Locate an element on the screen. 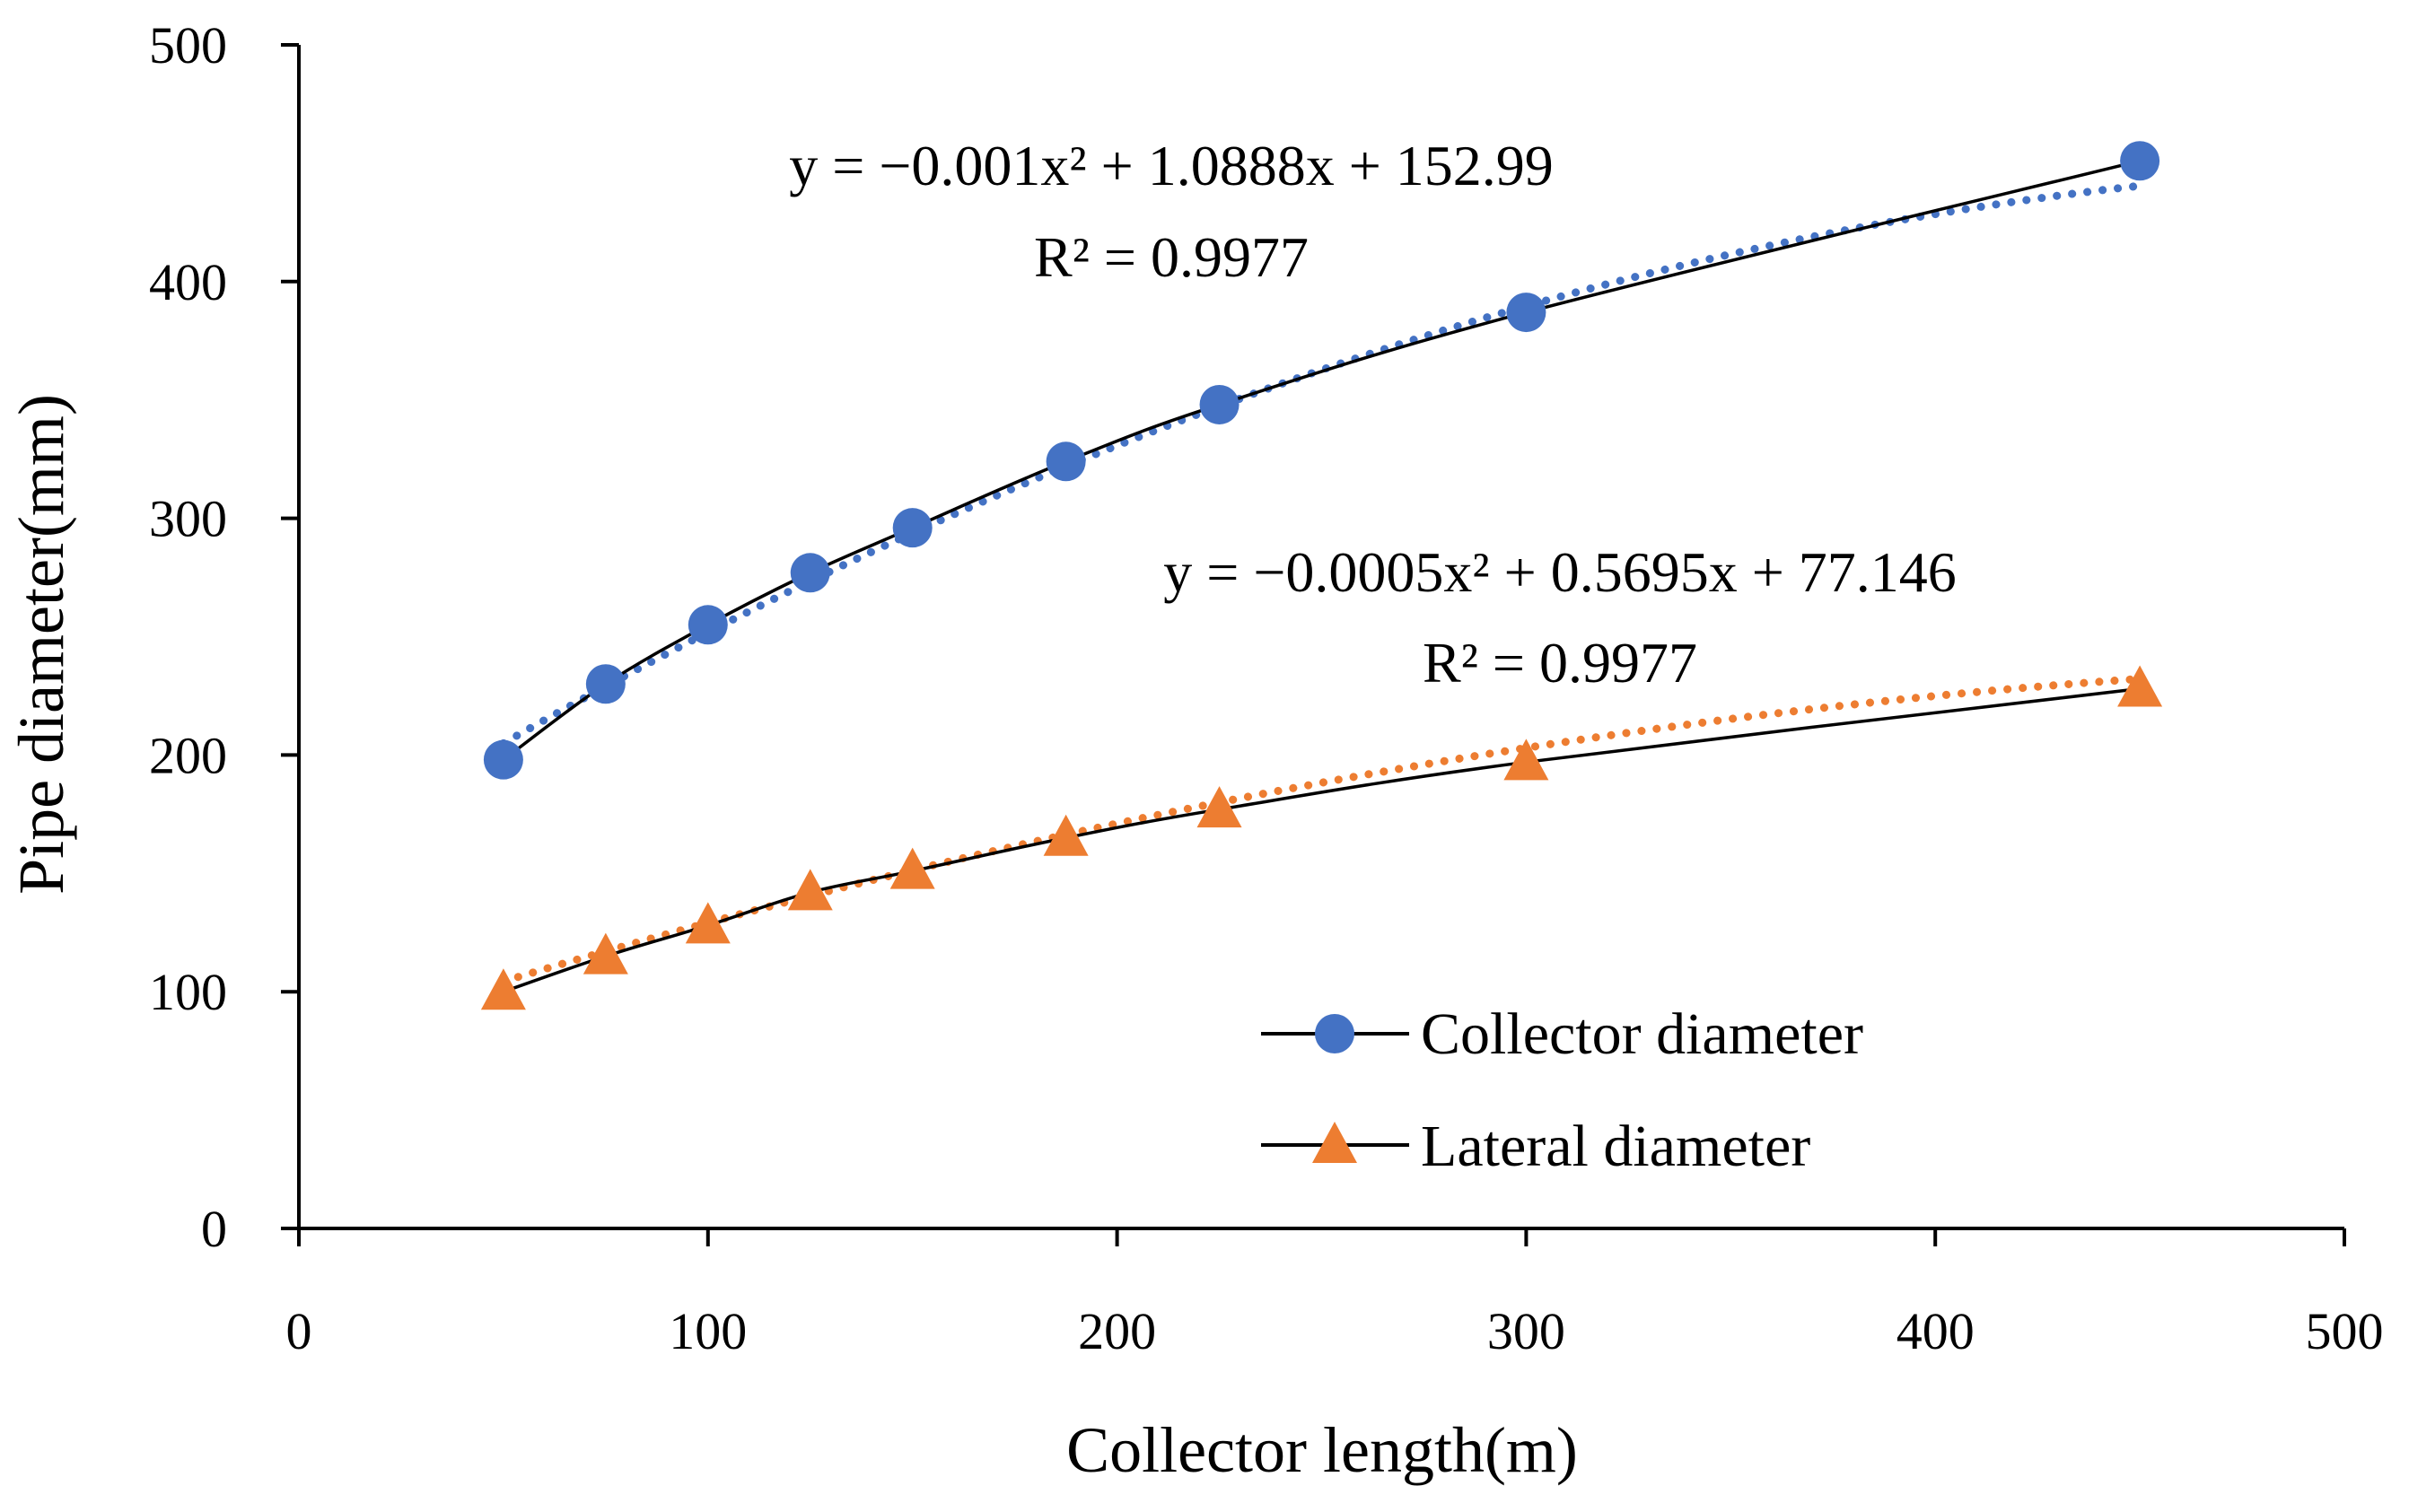 The image size is (2409, 1512). x-axis-title: Collector length(m) is located at coordinates (1322, 1450).